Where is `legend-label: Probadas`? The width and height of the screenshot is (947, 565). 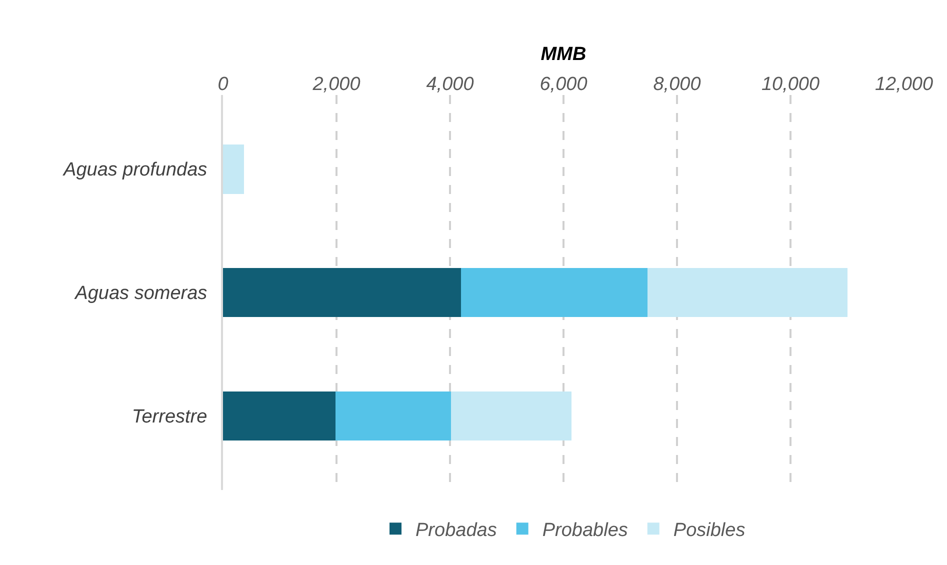 legend-label: Probadas is located at coordinates (457, 531).